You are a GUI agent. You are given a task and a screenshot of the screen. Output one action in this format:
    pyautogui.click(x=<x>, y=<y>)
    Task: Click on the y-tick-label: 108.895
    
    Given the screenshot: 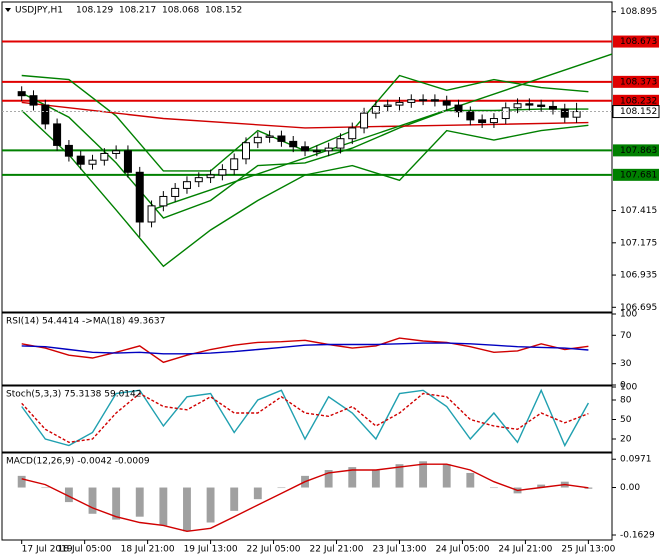 What is the action you would take?
    pyautogui.click(x=638, y=12)
    